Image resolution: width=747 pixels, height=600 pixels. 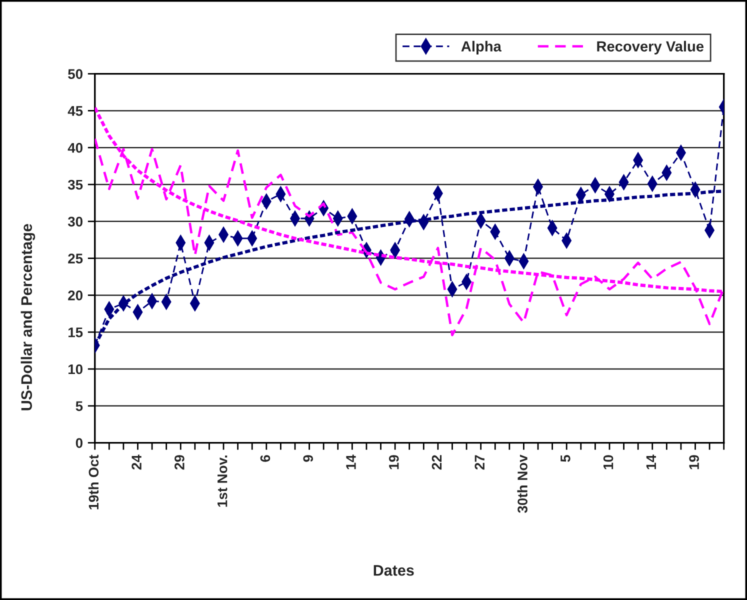 What do you see at coordinates (75, 369) in the screenshot?
I see `y-tick-label: 10` at bounding box center [75, 369].